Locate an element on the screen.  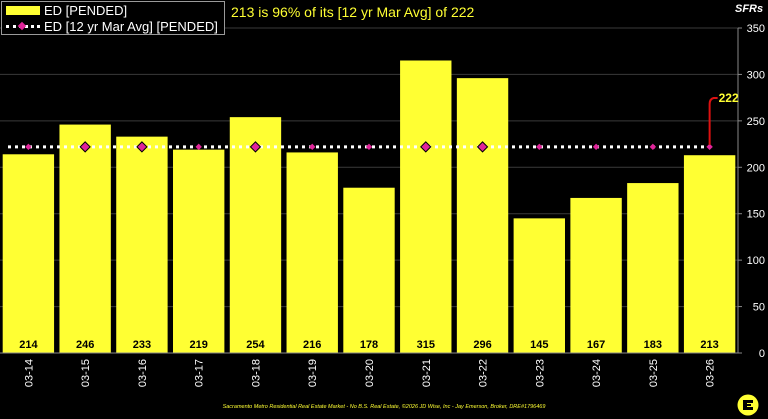
x-tick-label: 03-19 is located at coordinates (313, 373).